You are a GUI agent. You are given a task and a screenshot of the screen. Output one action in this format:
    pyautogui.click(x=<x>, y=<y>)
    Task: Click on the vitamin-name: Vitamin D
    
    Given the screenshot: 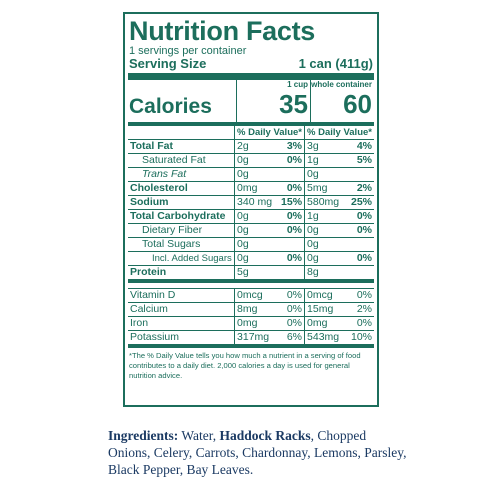 What is the action you would take?
    pyautogui.click(x=181, y=295)
    